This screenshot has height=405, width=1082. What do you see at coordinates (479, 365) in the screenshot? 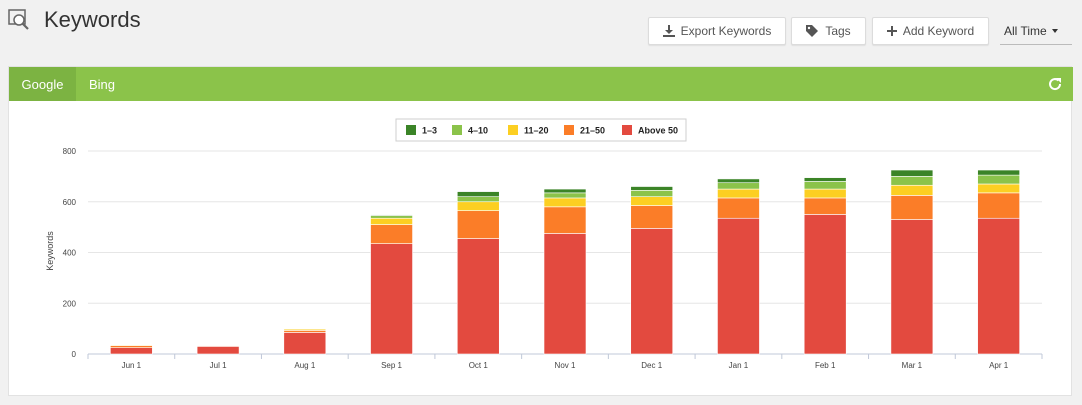
I see `x-tick-label: Oct 1` at bounding box center [479, 365].